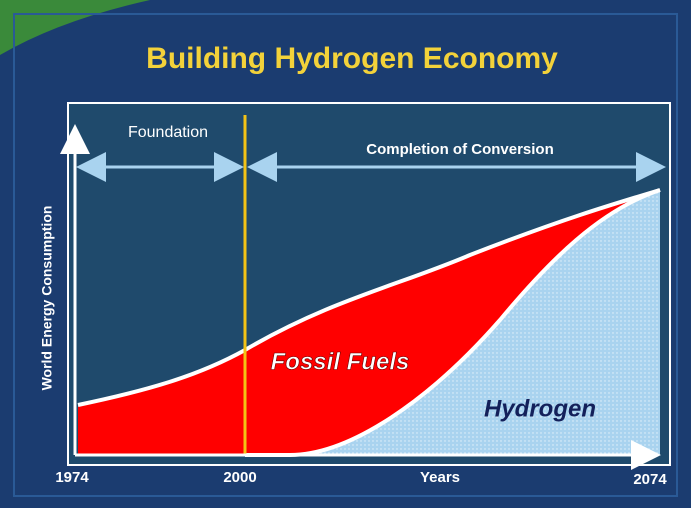  I want to click on phase-label: Foundation, so click(168, 132).